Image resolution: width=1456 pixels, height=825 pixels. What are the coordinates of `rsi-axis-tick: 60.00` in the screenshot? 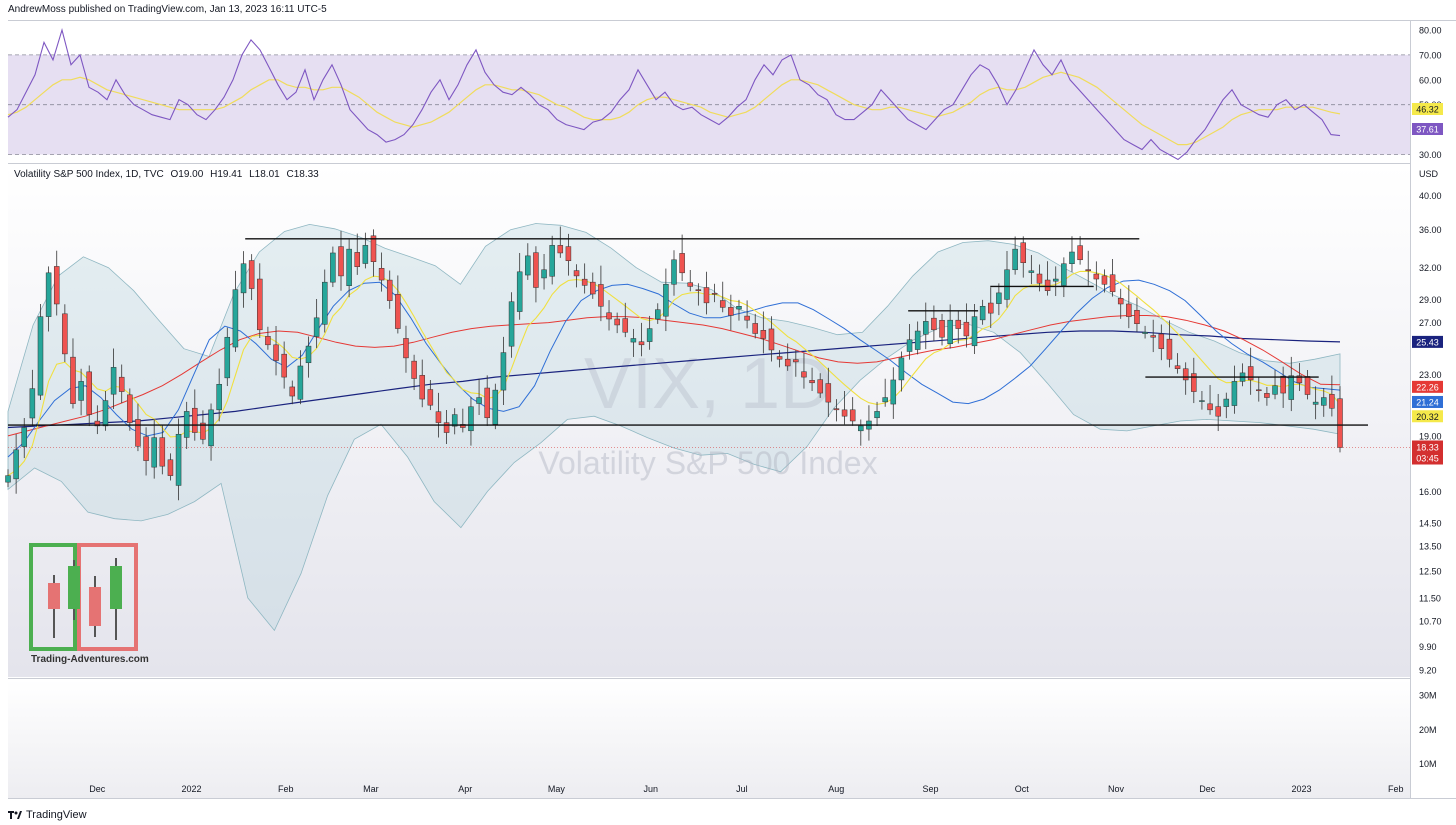 It's located at (1430, 80).